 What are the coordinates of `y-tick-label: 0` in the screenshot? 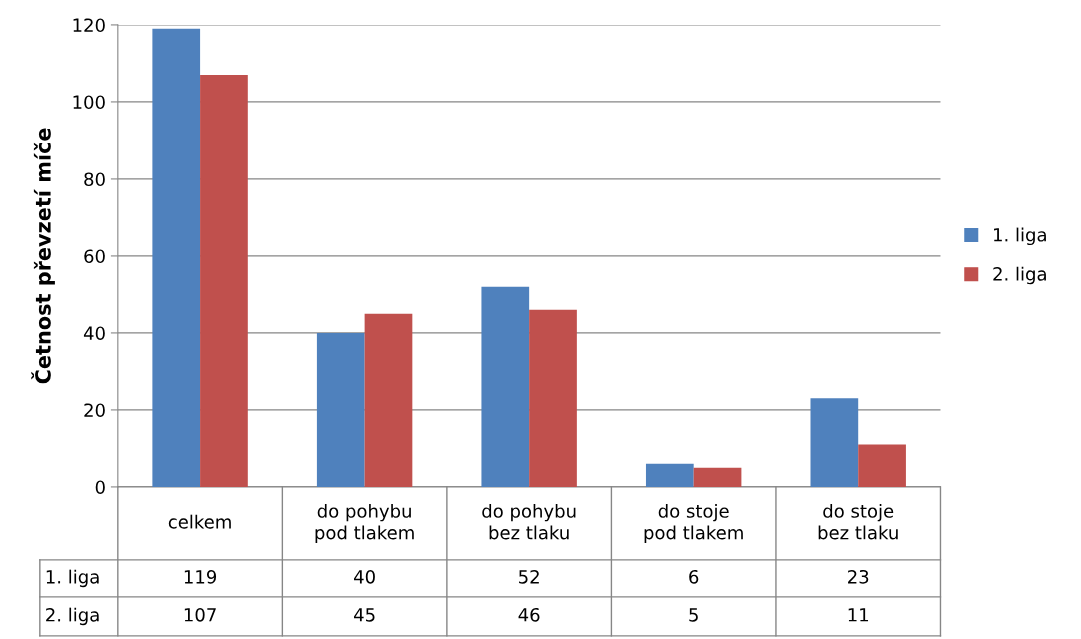 It's located at (100, 487).